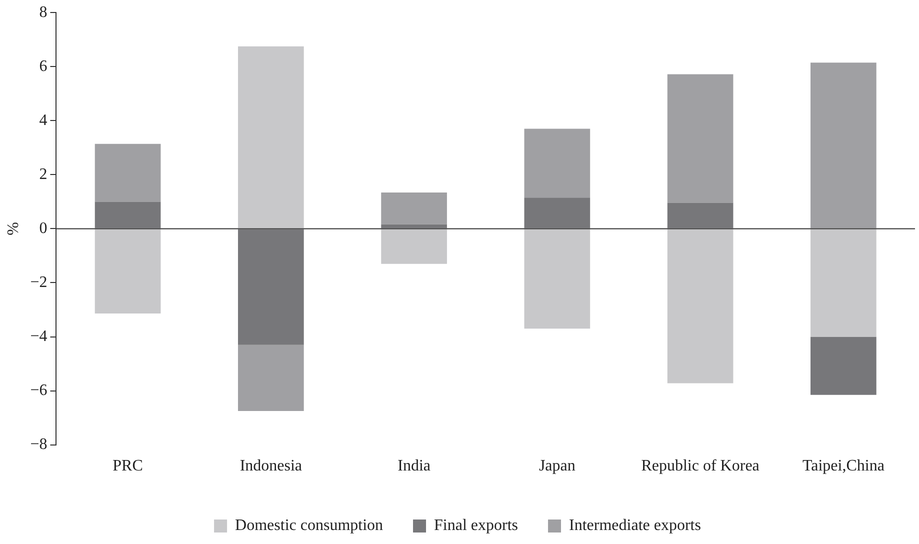 The image size is (919, 544). I want to click on y-tick-label: −4, so click(39, 336).